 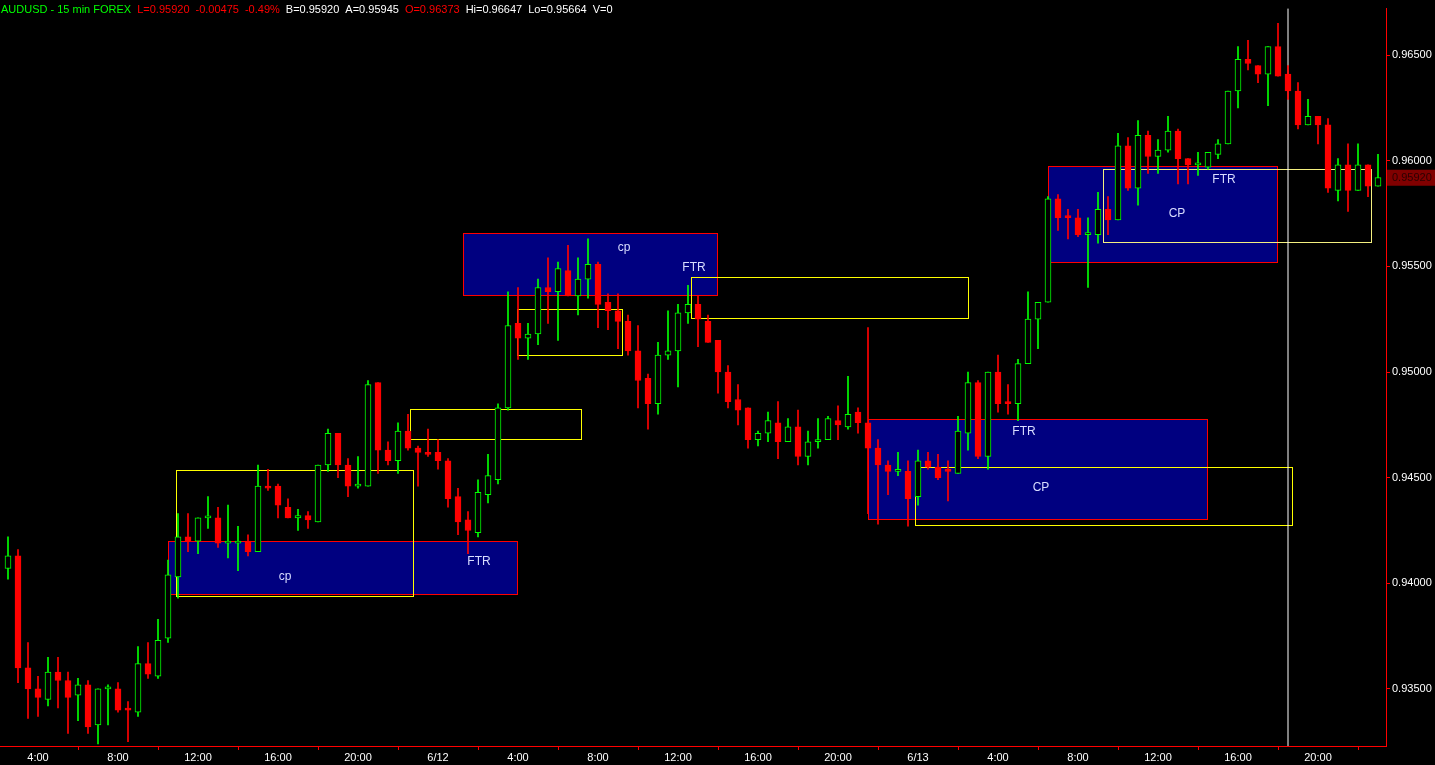 I want to click on y-tick-label: 0.94500, so click(x=1412, y=476).